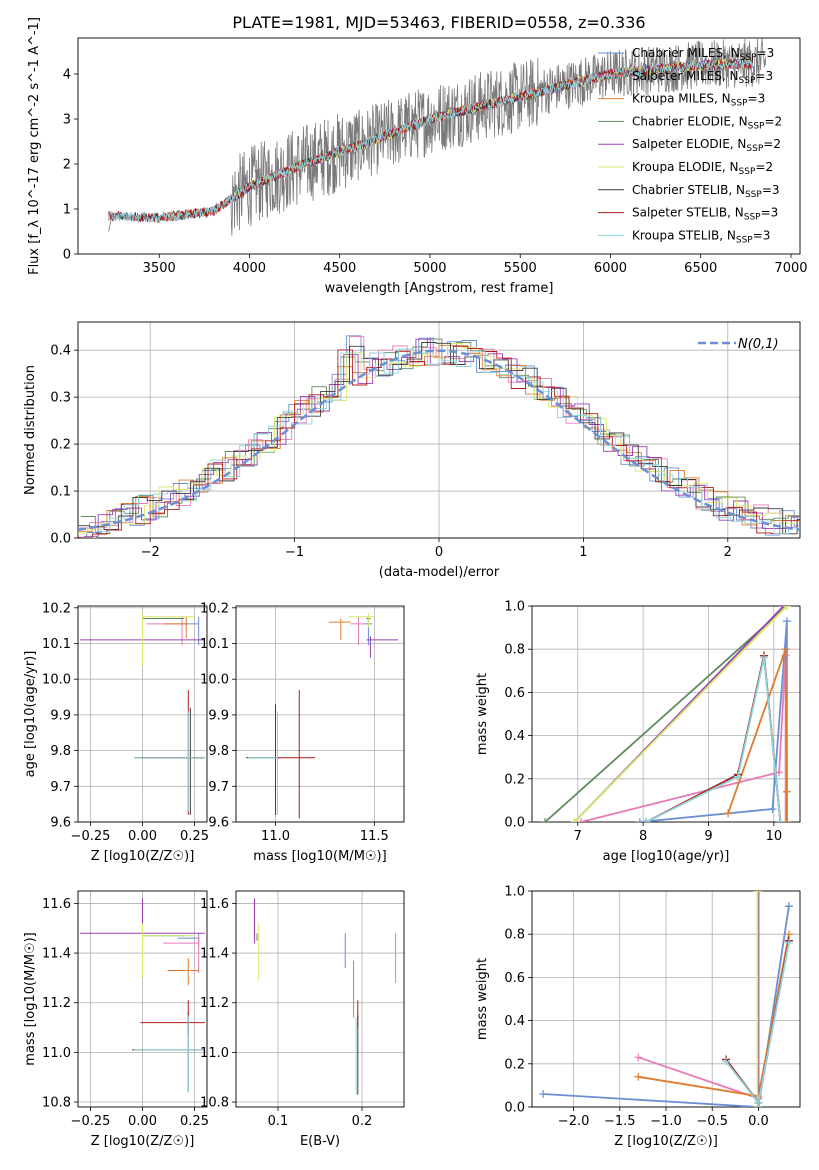 This screenshot has width=819, height=1170. Describe the element at coordinates (159, 268) in the screenshot. I see `x-tick-label: 3500` at that location.